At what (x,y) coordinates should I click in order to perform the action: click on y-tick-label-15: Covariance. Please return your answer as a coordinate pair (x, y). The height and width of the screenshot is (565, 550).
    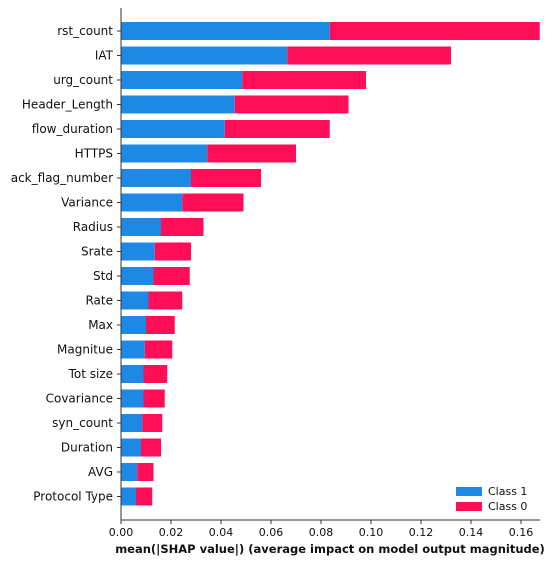
    Looking at the image, I should click on (79, 399).